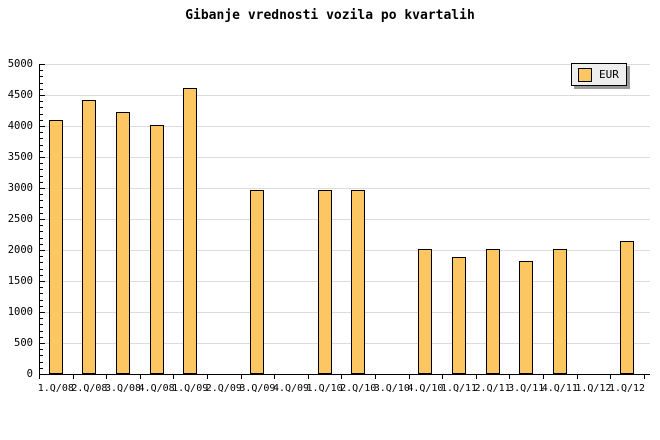  What do you see at coordinates (358, 282) in the screenshot?
I see `bar-2.Q/10` at bounding box center [358, 282].